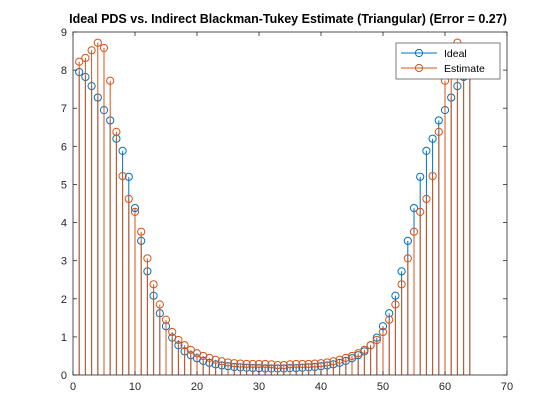  I want to click on x-tick-label: 60, so click(445, 387).